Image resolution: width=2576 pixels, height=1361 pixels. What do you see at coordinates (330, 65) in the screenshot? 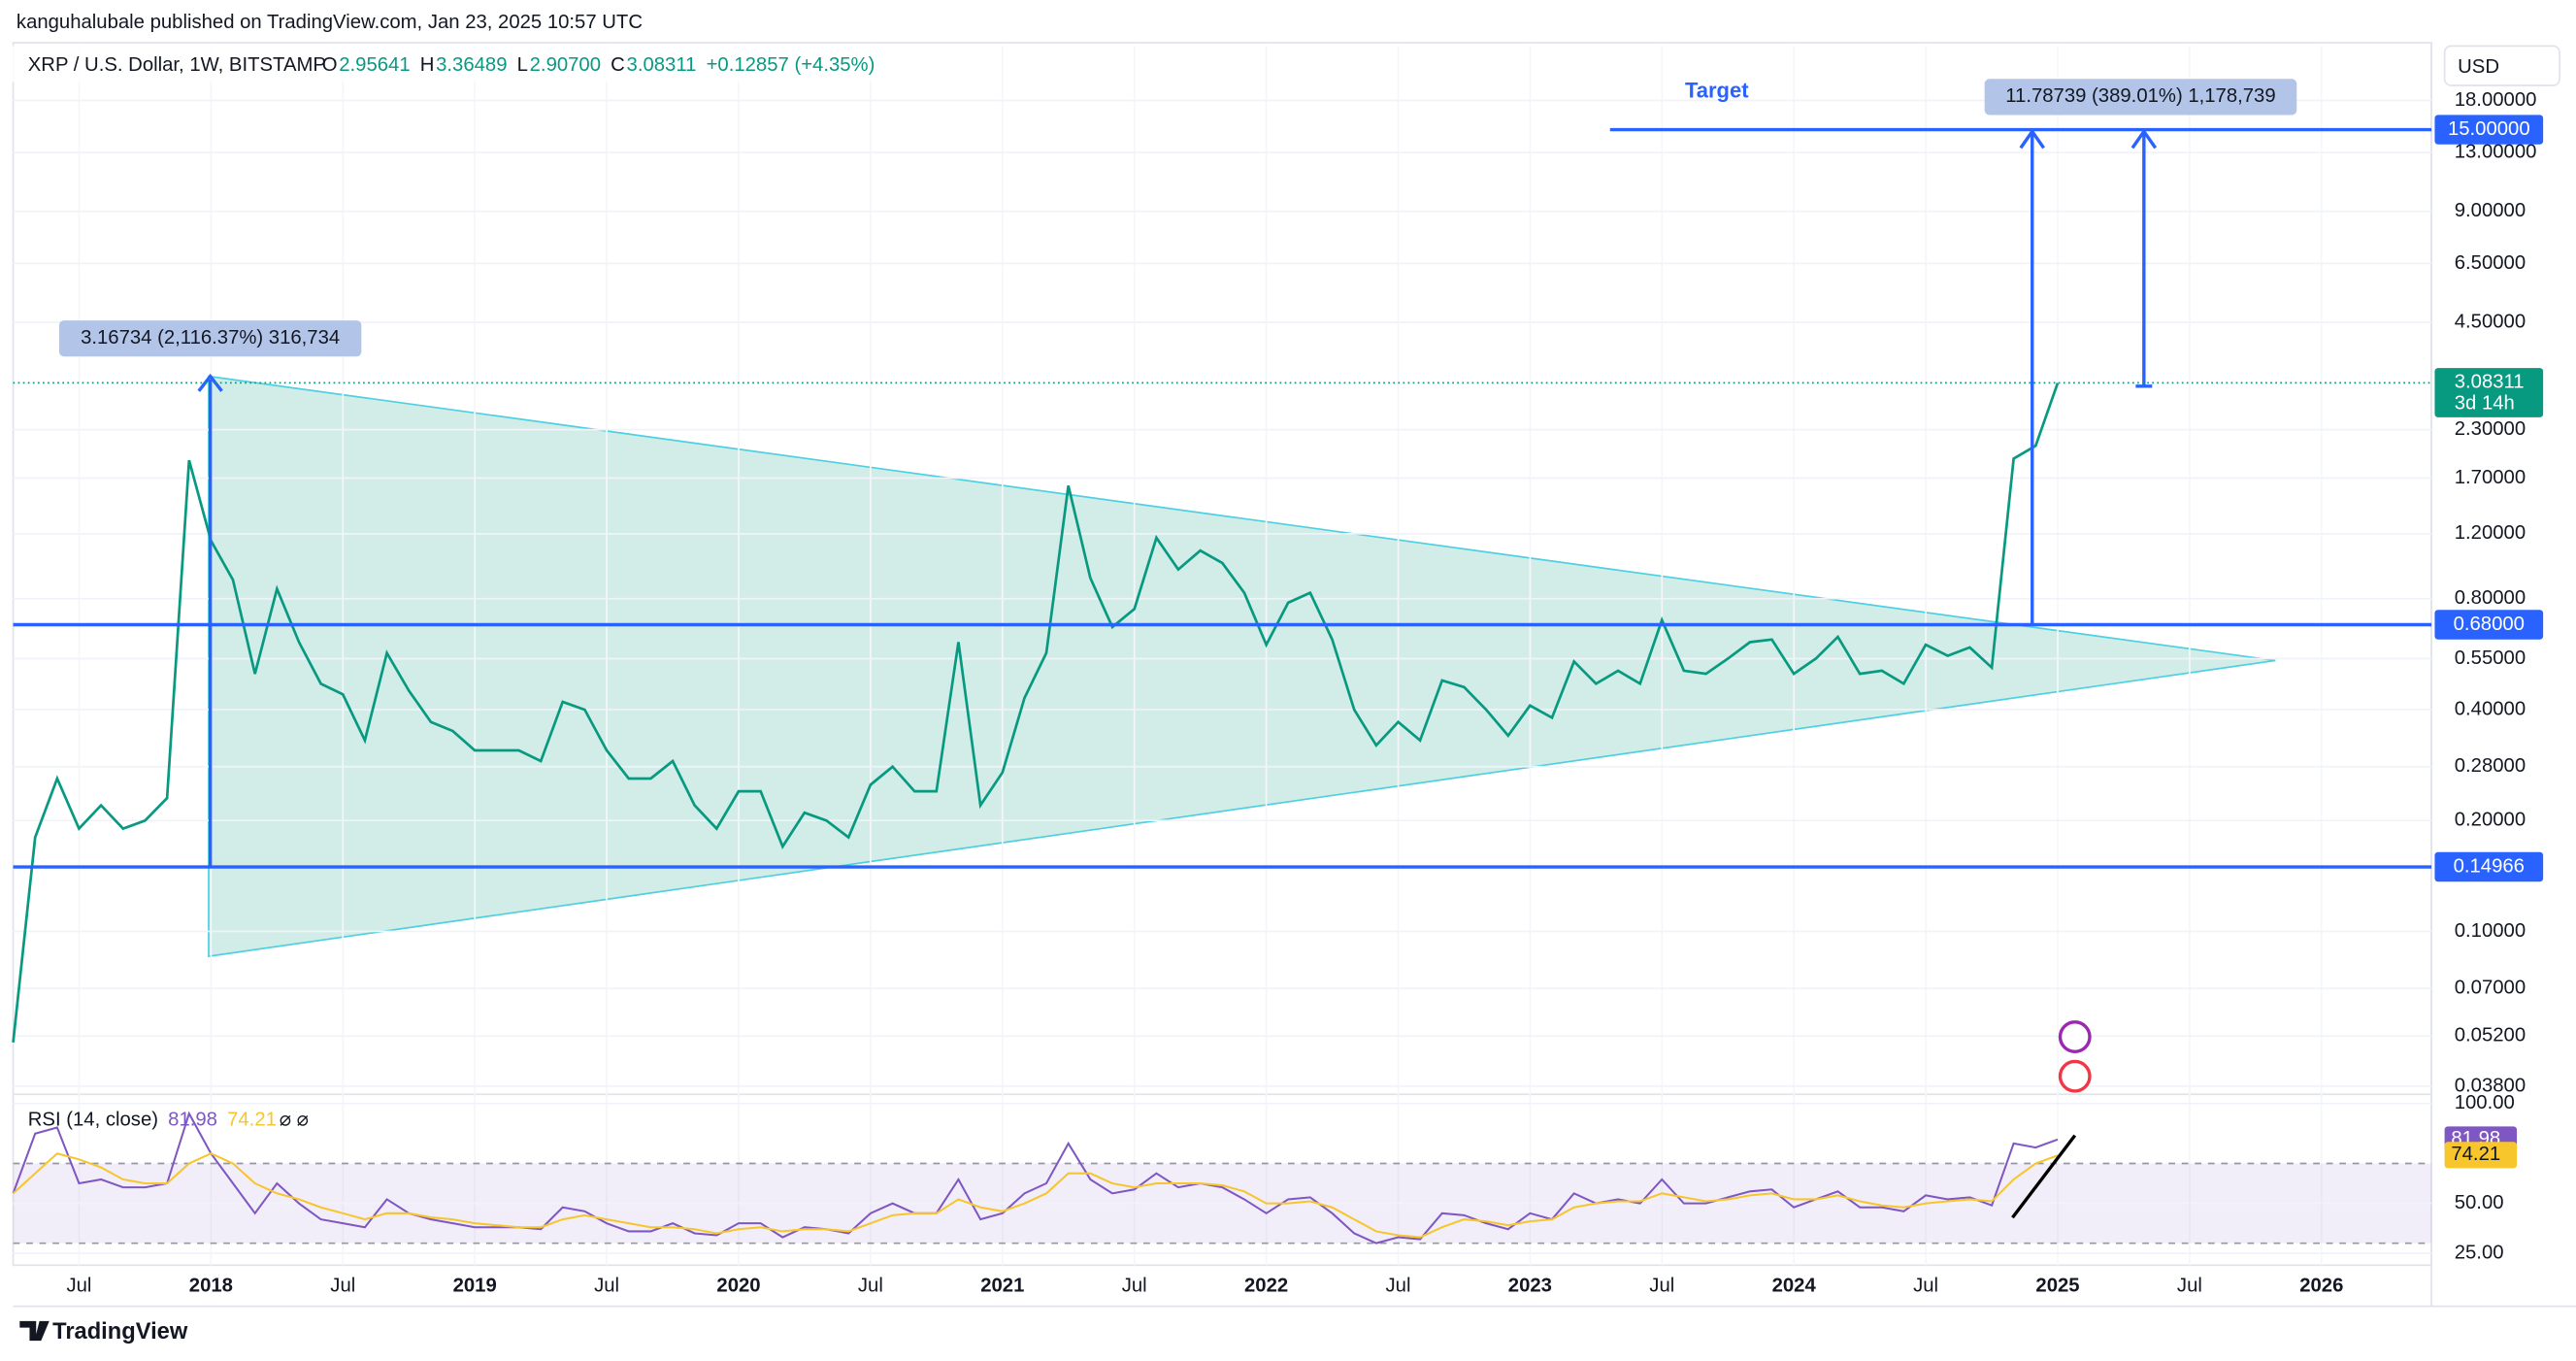
I see `ohlc-key: O` at bounding box center [330, 65].